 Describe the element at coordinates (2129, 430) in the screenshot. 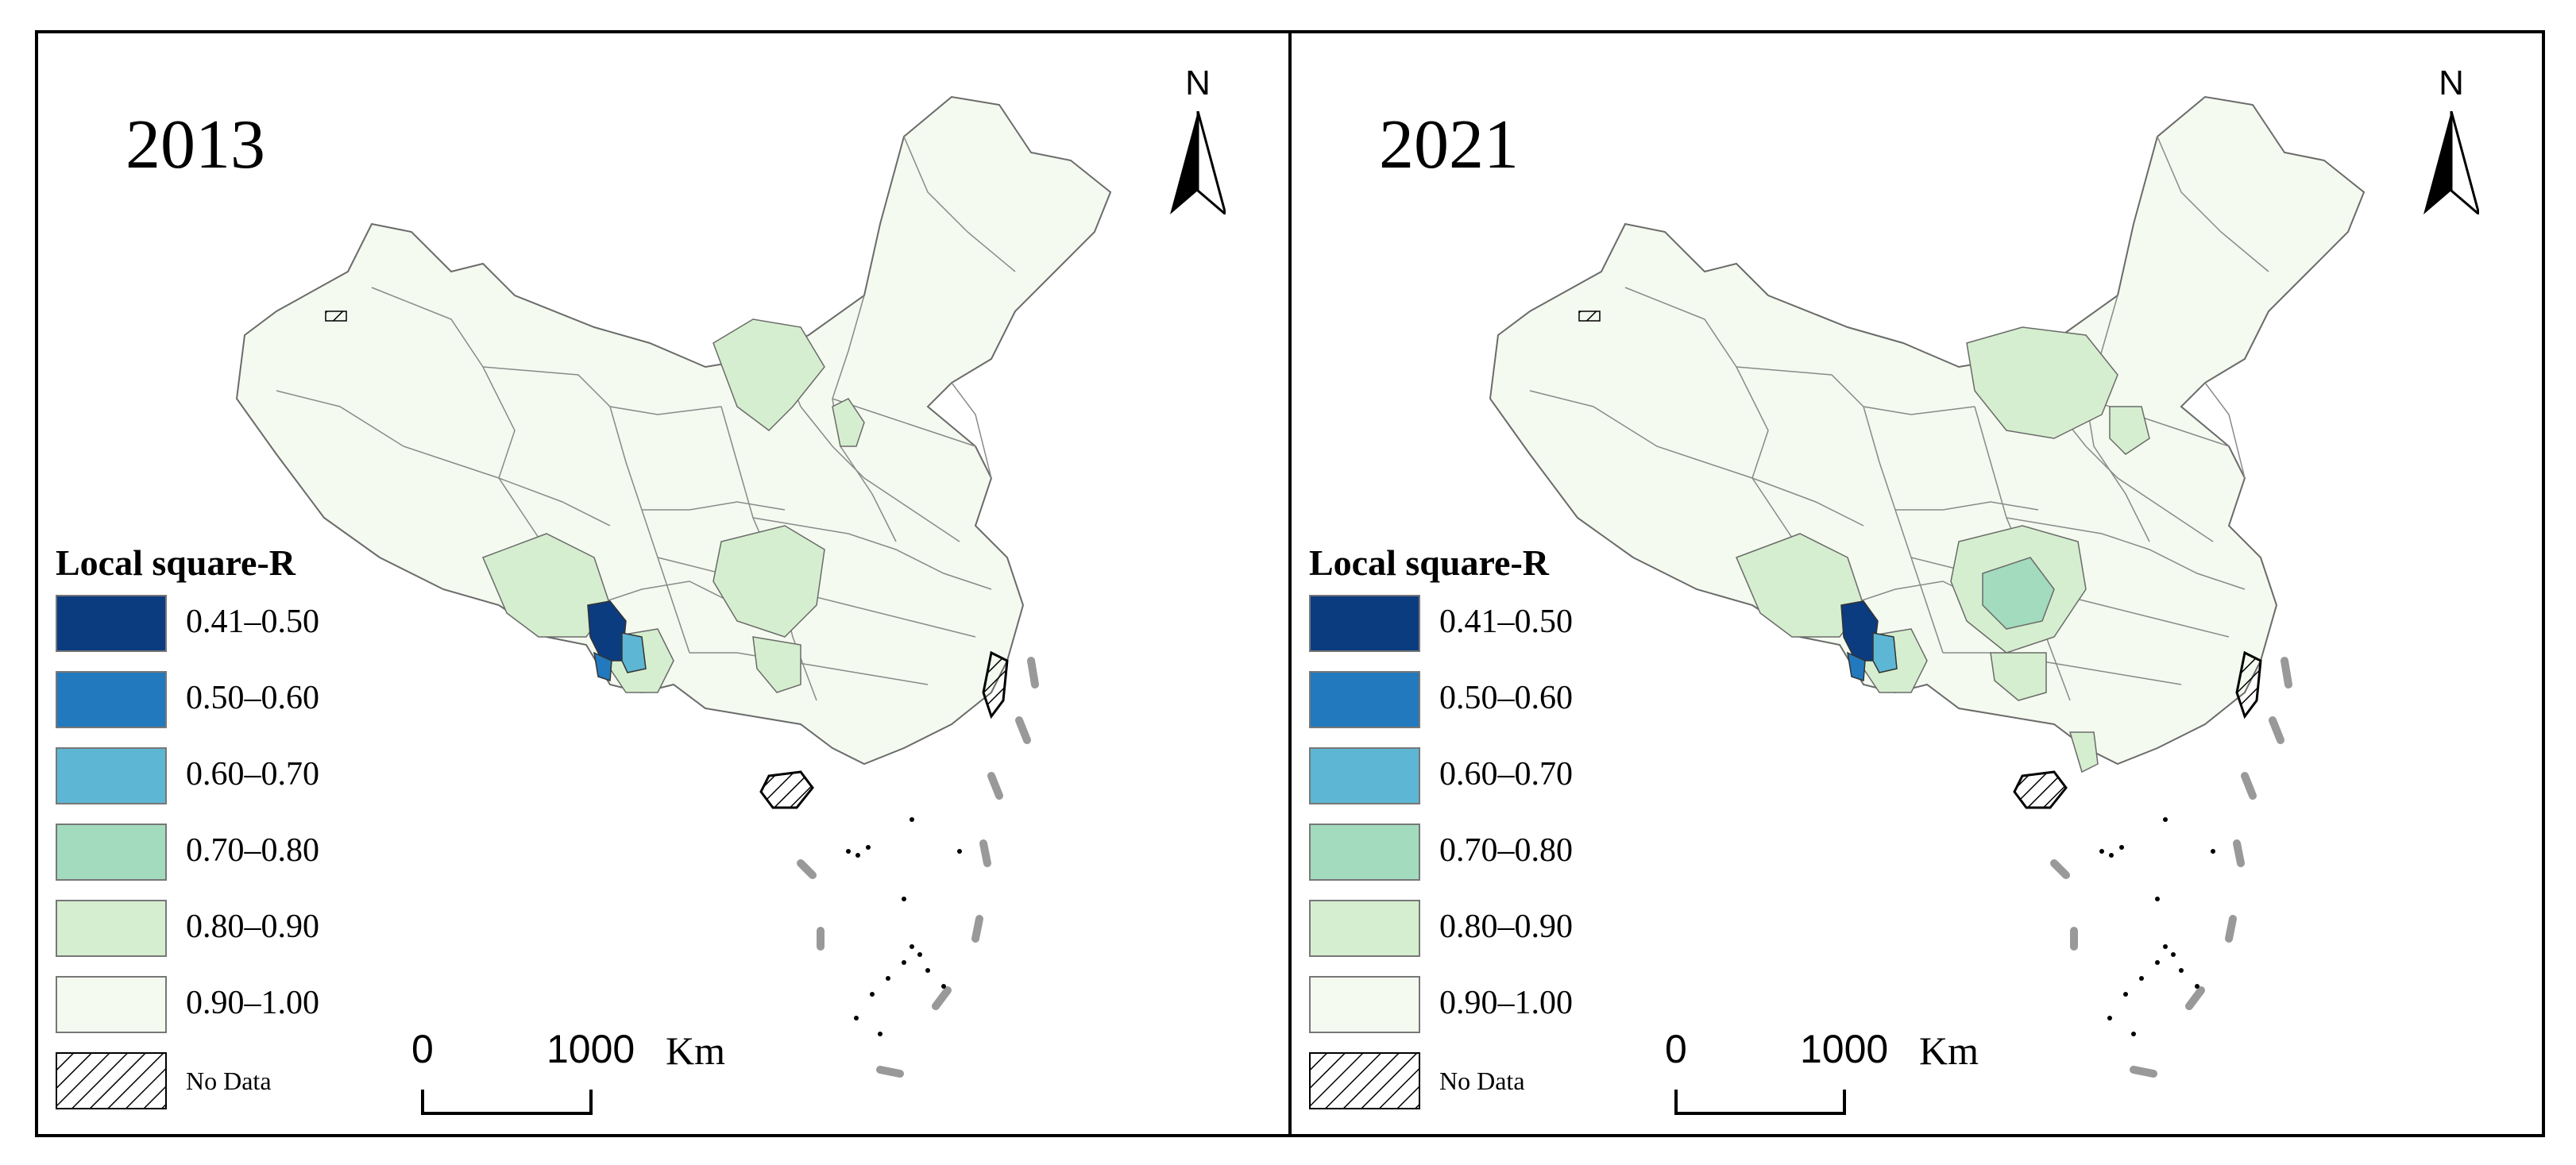

I see `region-hebei` at that location.